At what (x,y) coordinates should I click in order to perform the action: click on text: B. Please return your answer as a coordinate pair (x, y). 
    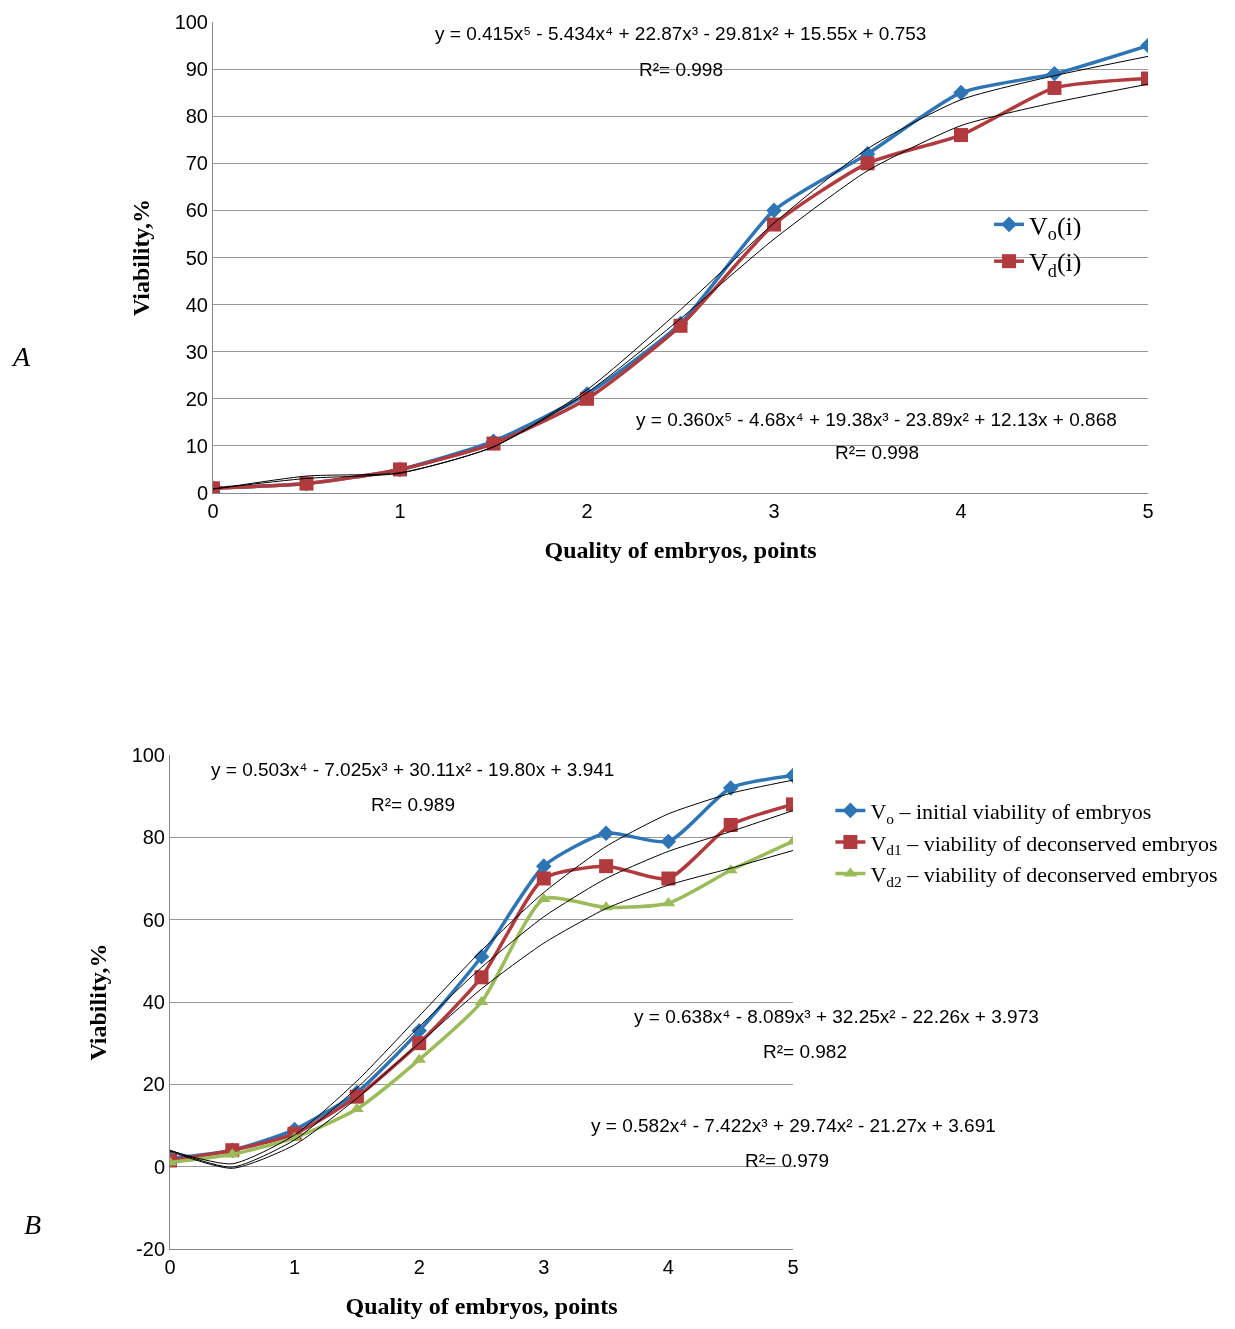
    Looking at the image, I should click on (33, 1224).